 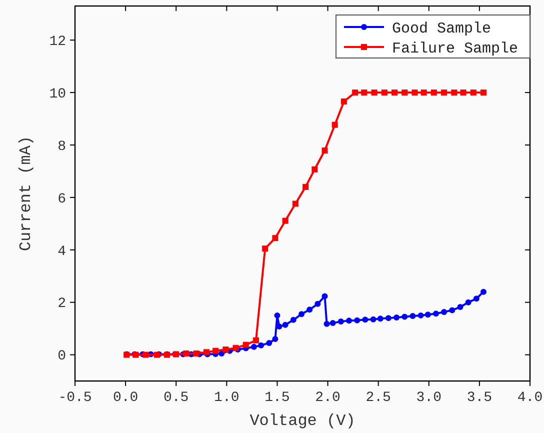 I want to click on x-tick-label: 0.5, so click(x=176, y=398).